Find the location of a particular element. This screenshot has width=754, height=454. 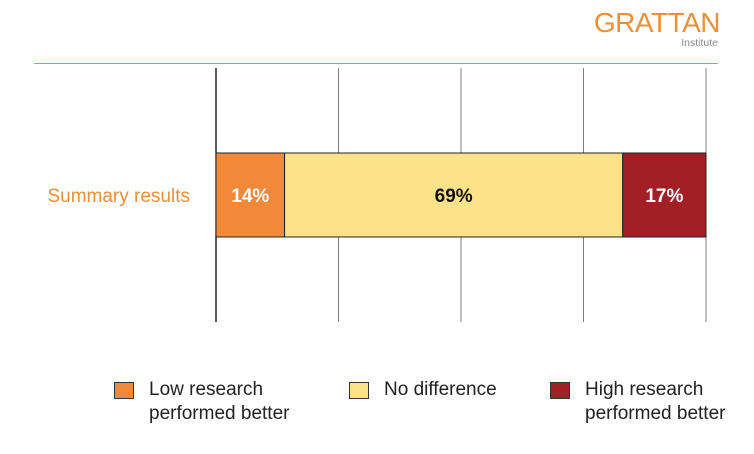

category-label: Summary results is located at coordinates (118, 196).